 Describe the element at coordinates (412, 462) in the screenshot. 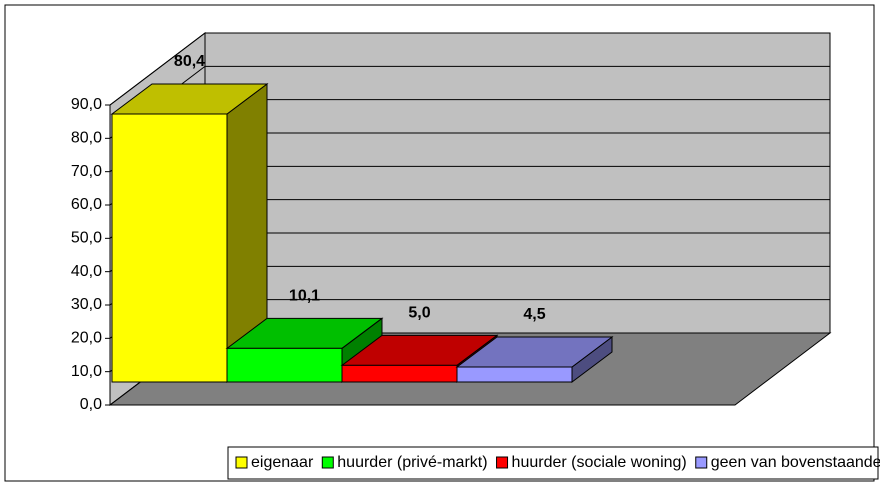

I see `legend-label: huurder (privé-markt)` at that location.